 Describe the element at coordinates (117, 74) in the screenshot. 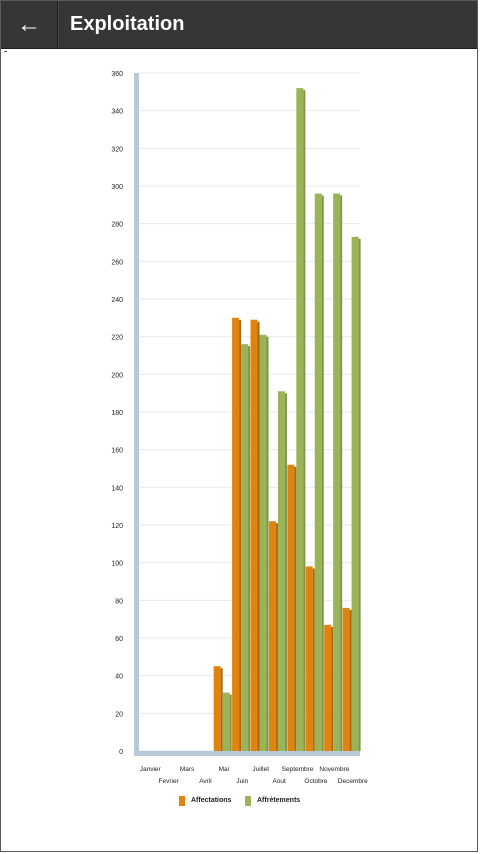

I see `y-tick-label: 360` at that location.